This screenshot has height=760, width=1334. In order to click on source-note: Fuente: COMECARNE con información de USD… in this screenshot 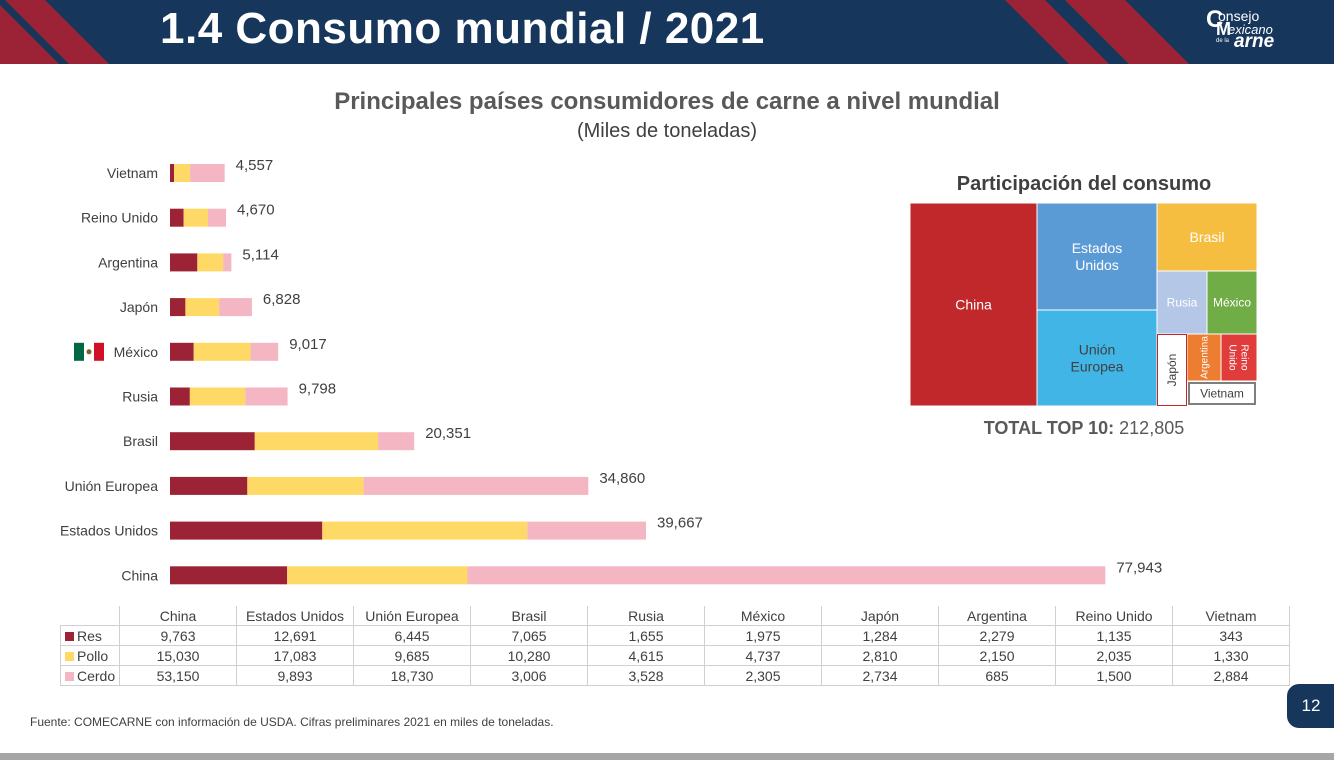, I will do `click(292, 722)`.